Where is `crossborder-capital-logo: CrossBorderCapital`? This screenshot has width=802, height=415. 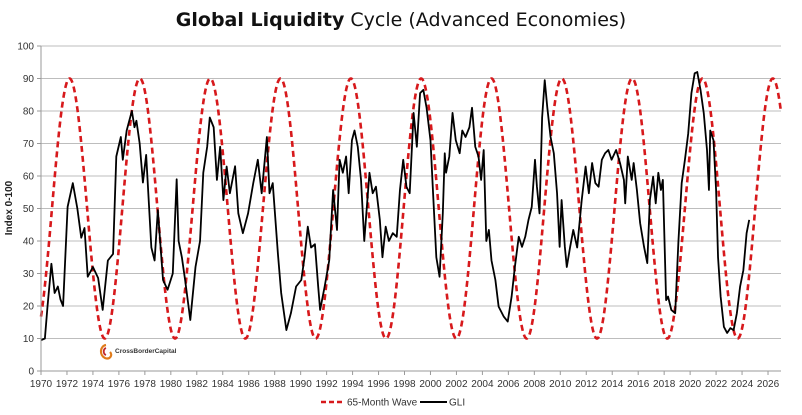
crossborder-capital-logo: CrossBorderCapital is located at coordinates (138, 351).